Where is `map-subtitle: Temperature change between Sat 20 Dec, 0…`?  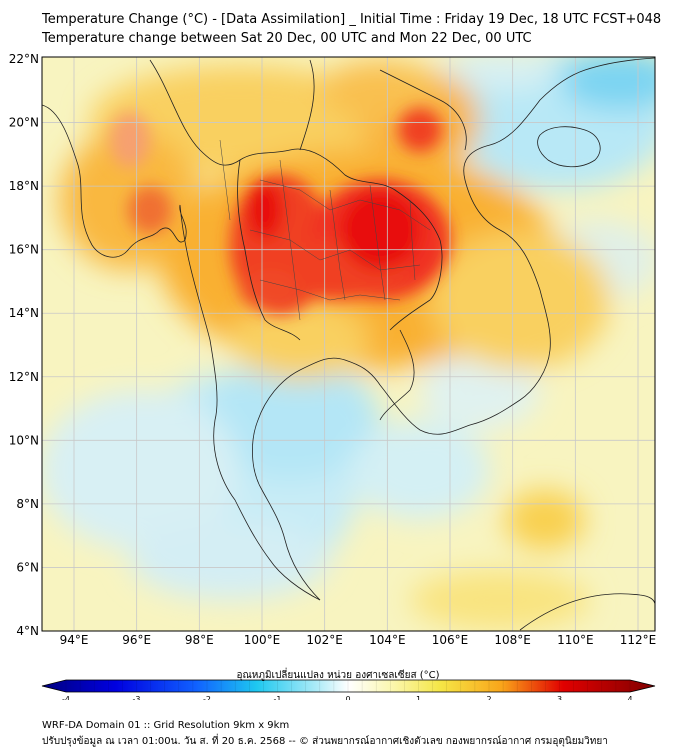
map-subtitle: Temperature change between Sat 20 Dec, 0… is located at coordinates (287, 38).